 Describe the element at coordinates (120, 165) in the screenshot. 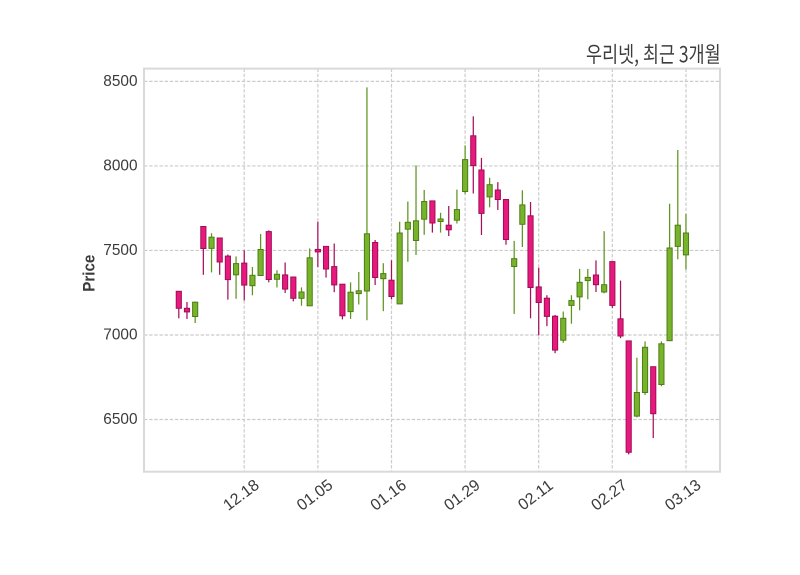

I see `svg-text: 8000` at that location.